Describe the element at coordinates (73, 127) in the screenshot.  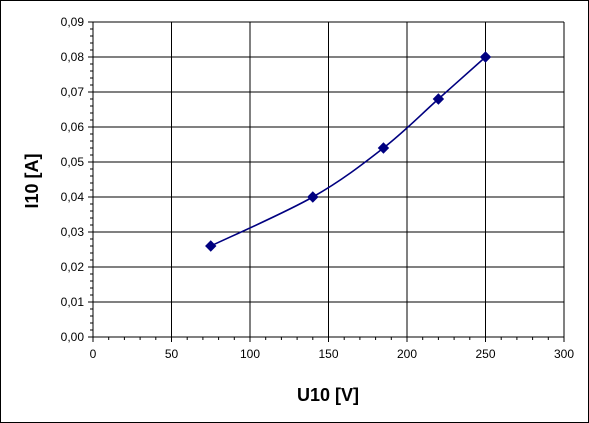
I see `y-tick-label: 0,06` at that location.